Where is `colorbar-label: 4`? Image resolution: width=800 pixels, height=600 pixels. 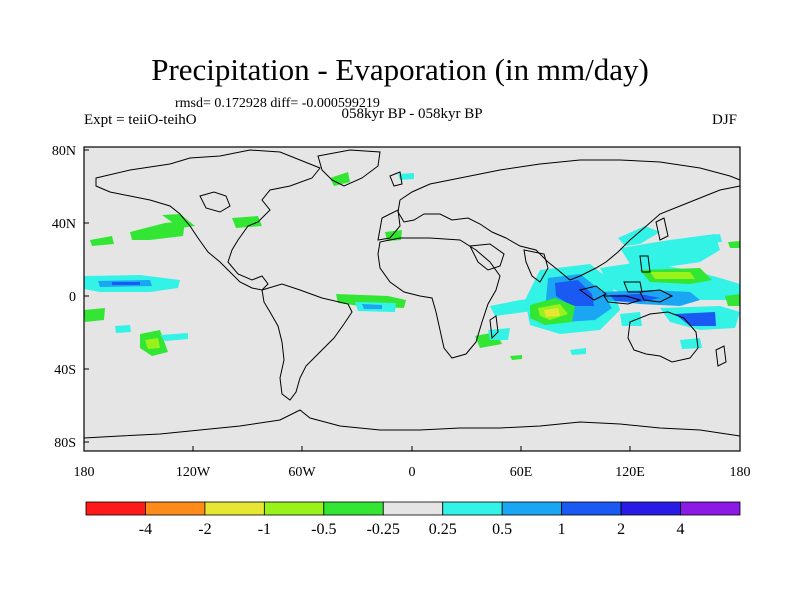
colorbar-label: 4 is located at coordinates (680, 529).